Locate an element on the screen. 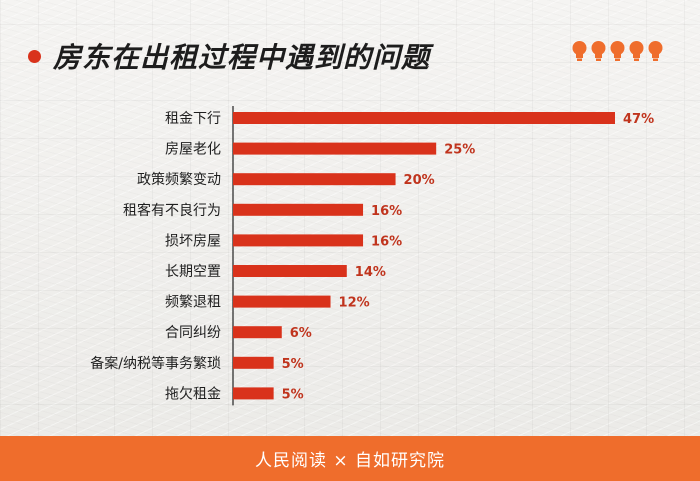 The width and height of the screenshot is (700, 481). category-label: 政策频繁变动 is located at coordinates (179, 179).